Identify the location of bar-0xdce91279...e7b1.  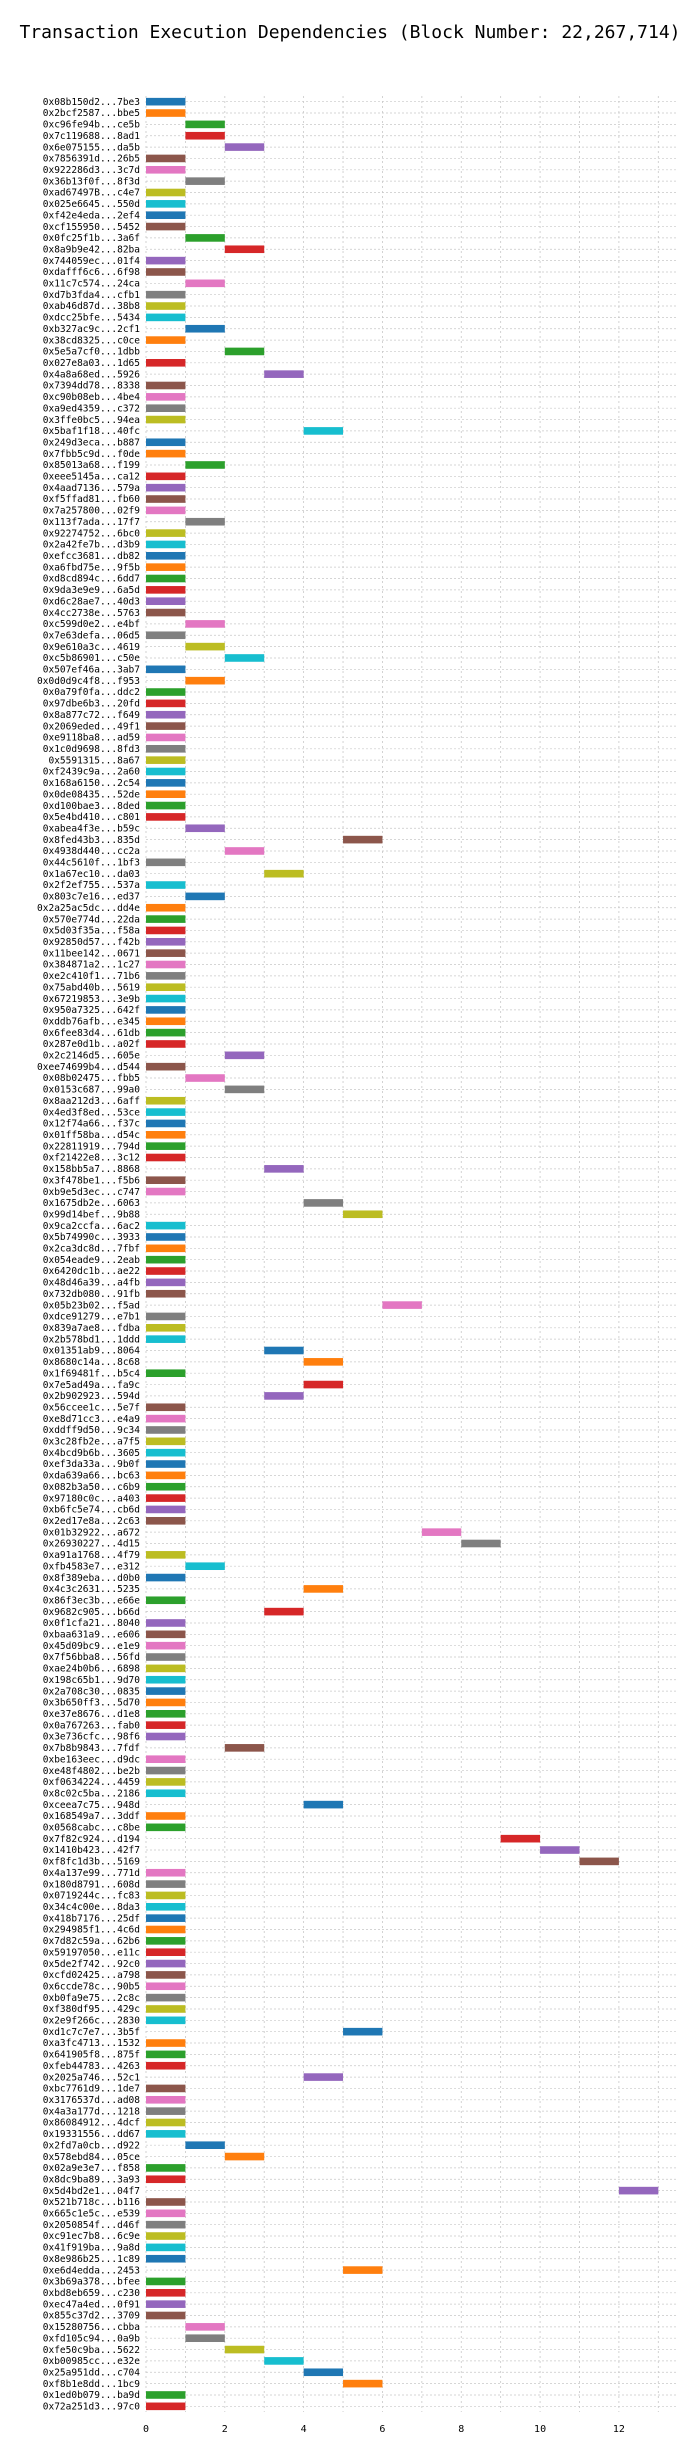
(166, 1316).